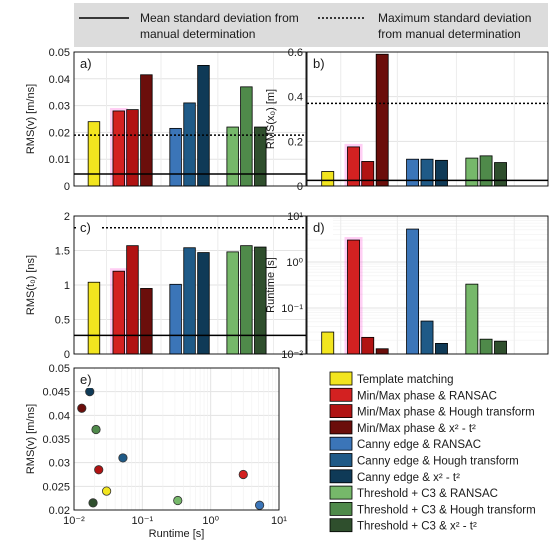 This screenshot has height=542, width=550. I want to click on panel-c: 0 0.5 1 1.5 2 c) RMS(t₀) [ns], so click(166, 286).